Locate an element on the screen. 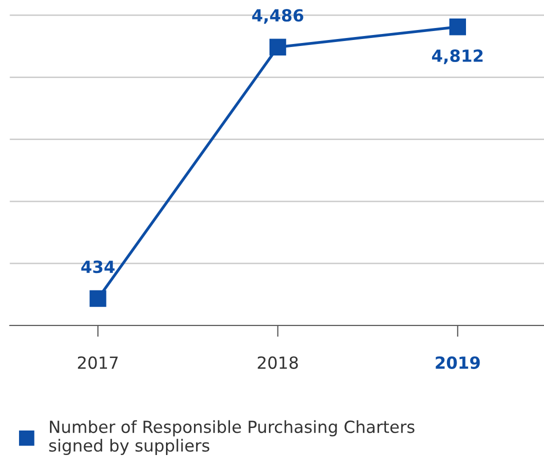 Image resolution: width=544 pixels, height=465 pixels. x-tick-label: 2019 is located at coordinates (458, 362).